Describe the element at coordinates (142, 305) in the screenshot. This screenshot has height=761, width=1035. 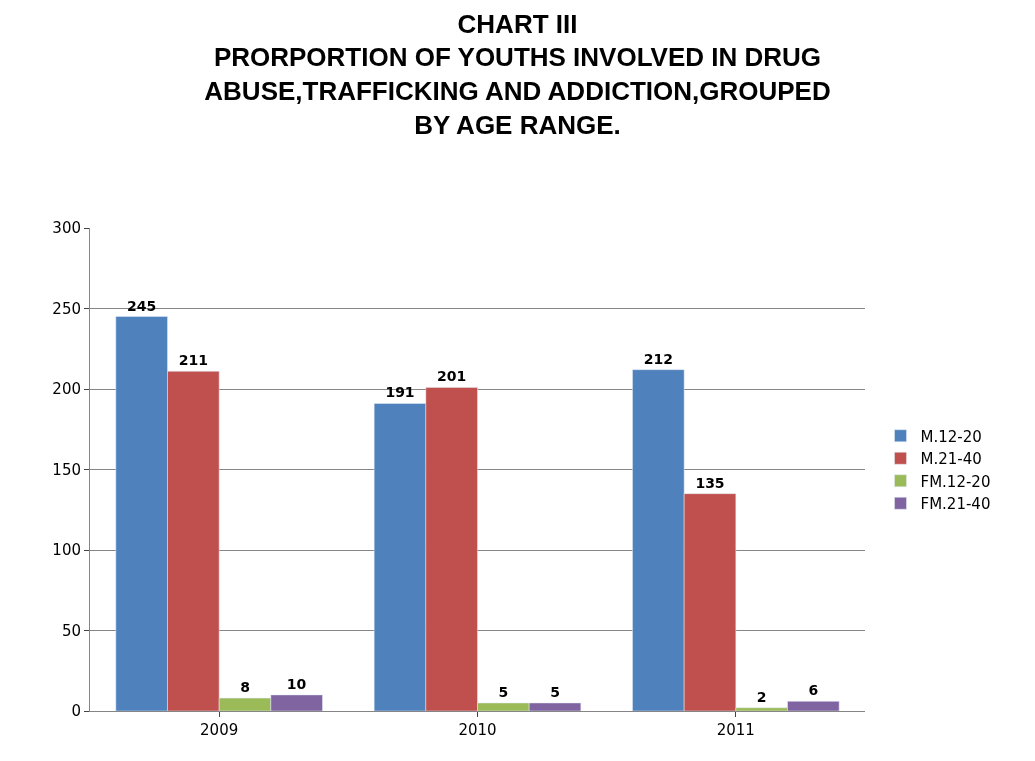
I see `data-label: 245` at that location.